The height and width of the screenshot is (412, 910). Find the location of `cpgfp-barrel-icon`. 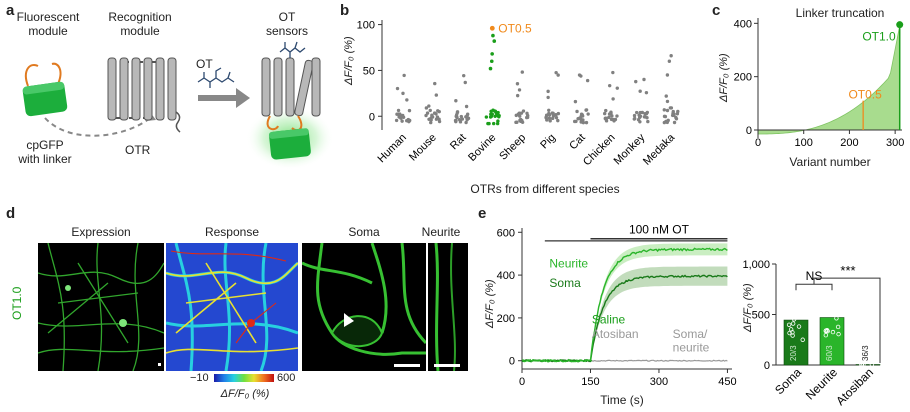

cpgfp-barrel-icon is located at coordinates (45, 89).